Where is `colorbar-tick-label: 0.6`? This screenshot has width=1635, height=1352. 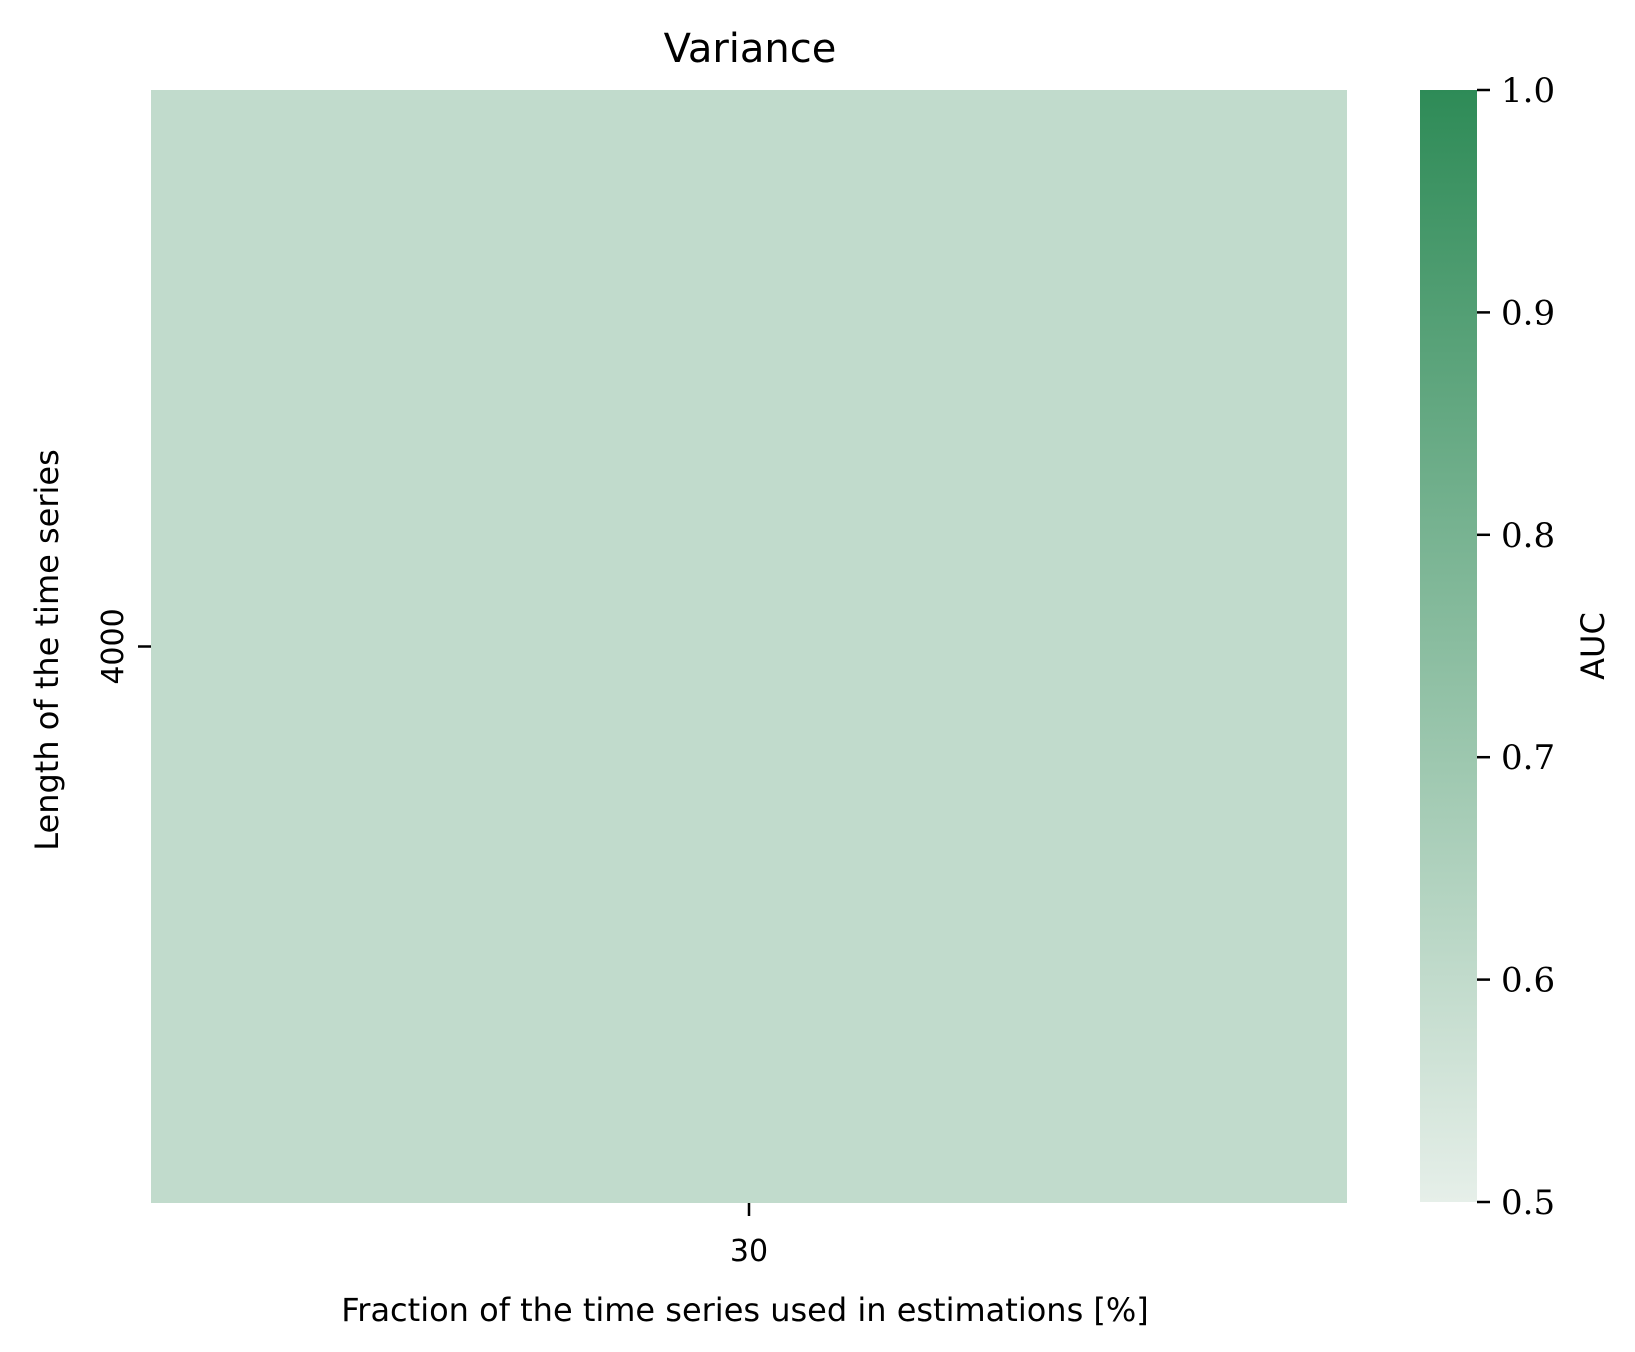
colorbar-tick-label: 0.6 is located at coordinates (1528, 981).